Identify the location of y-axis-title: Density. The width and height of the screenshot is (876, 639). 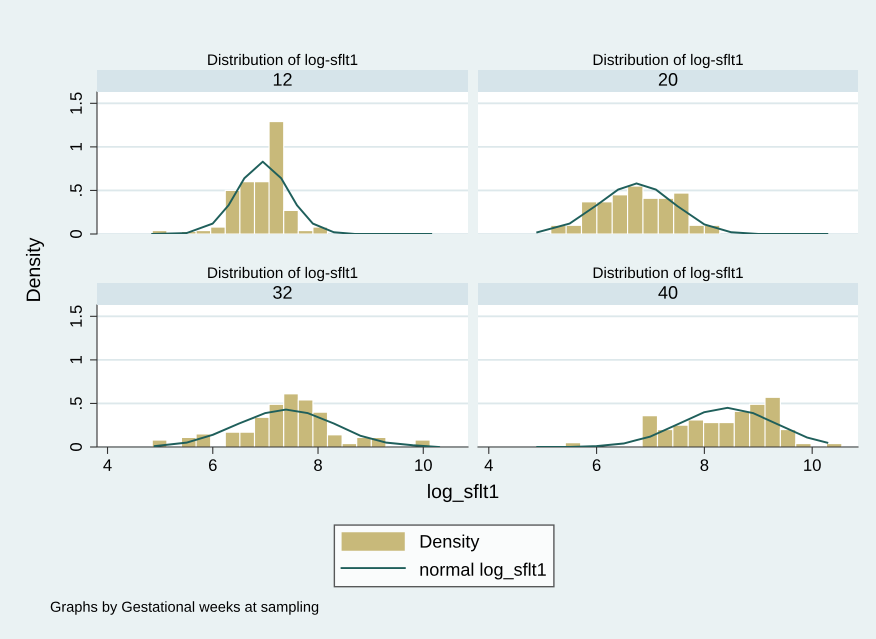
(35, 269).